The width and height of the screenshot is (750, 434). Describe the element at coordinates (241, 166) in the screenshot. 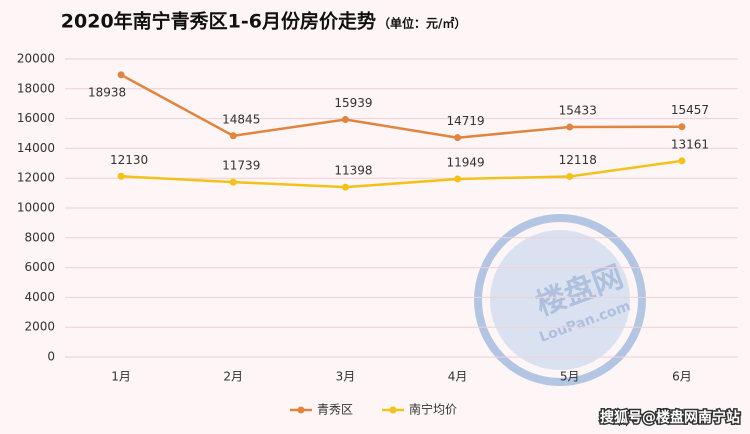

I see `data-label: 11739` at that location.